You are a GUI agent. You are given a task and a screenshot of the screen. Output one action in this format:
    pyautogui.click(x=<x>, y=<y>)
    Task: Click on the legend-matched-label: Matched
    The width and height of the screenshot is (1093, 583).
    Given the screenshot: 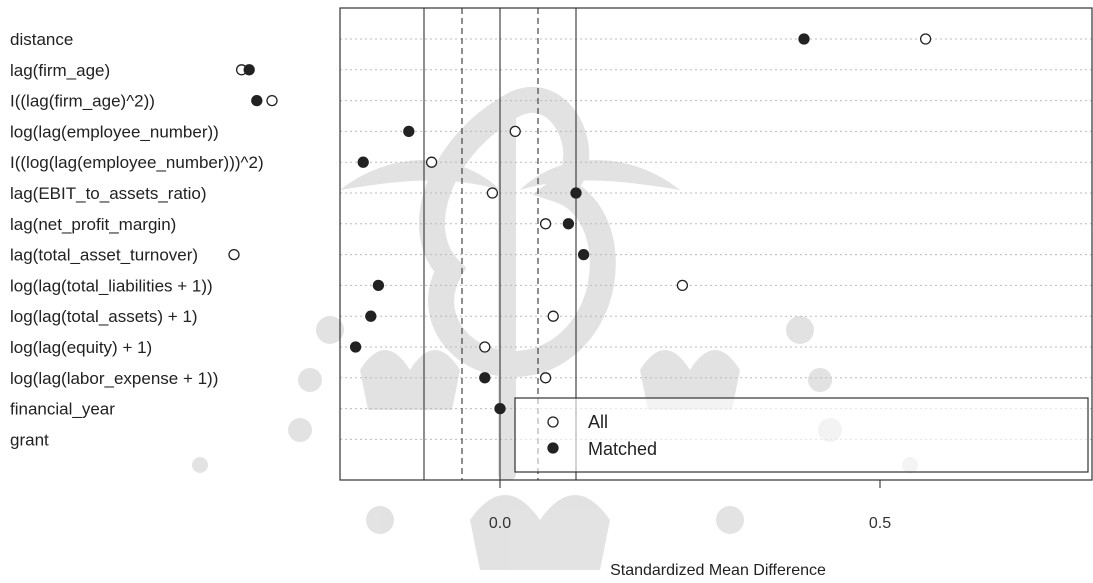 What is the action you would take?
    pyautogui.click(x=622, y=449)
    